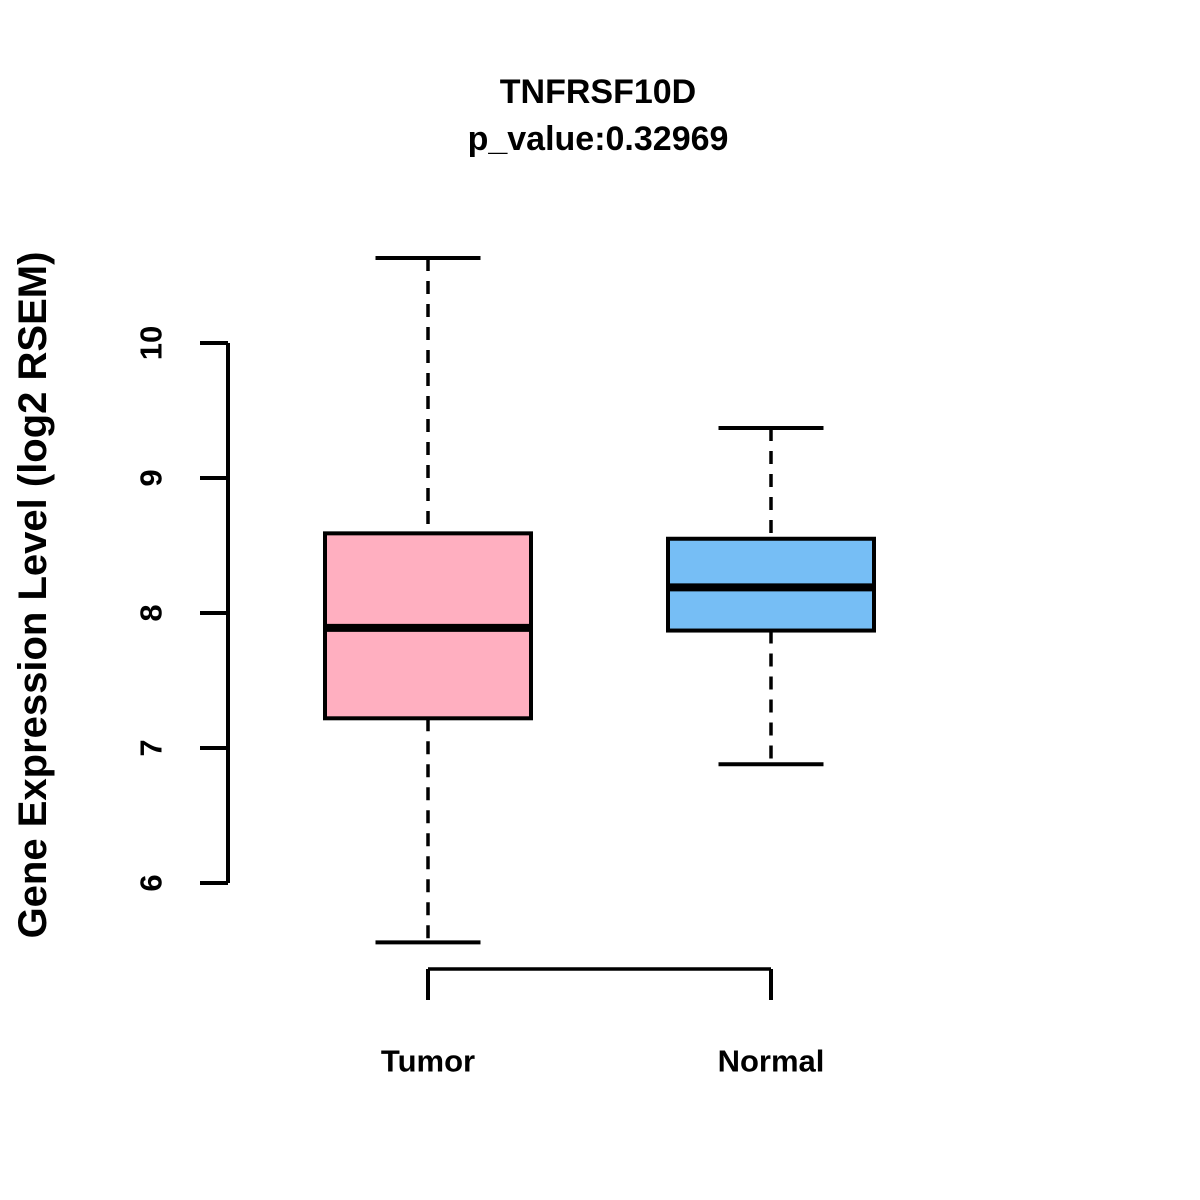 The height and width of the screenshot is (1200, 1200). Describe the element at coordinates (33, 595) in the screenshot. I see `y-axis-label: Gene Expression Level (log2 RSEM)` at that location.